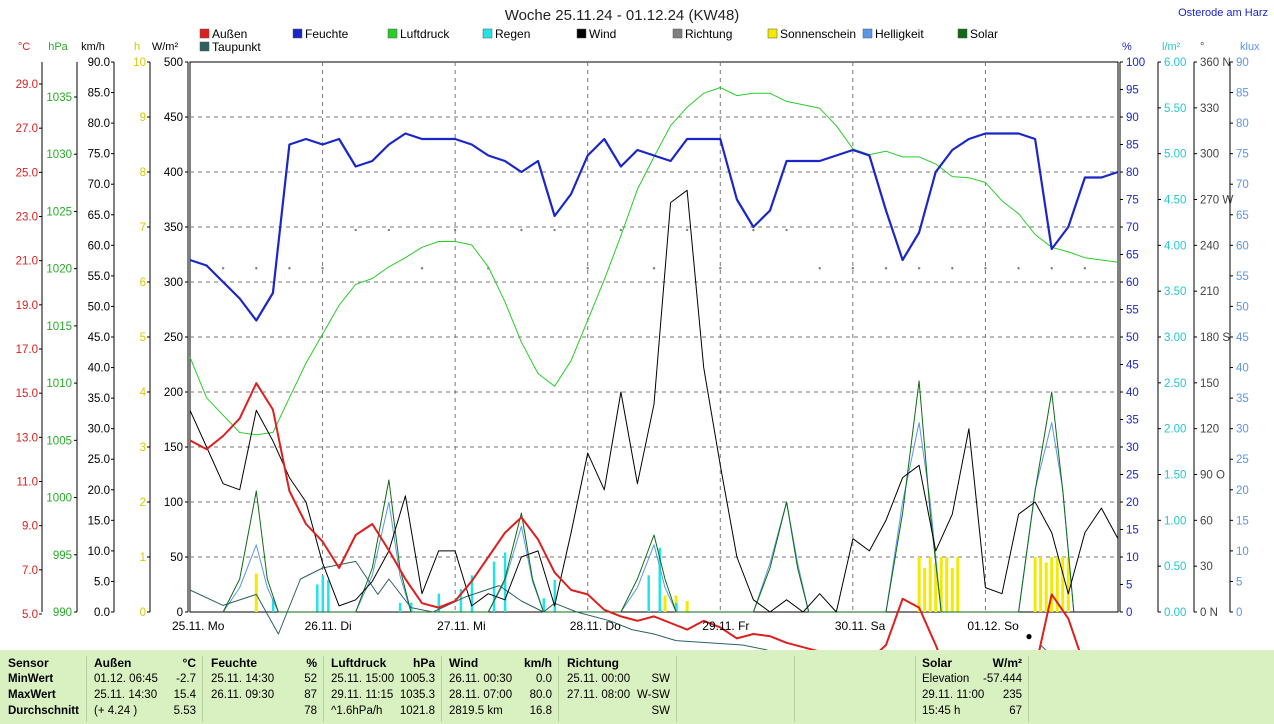 Image resolution: width=1274 pixels, height=724 pixels. What do you see at coordinates (622, 15) in the screenshot?
I see `chart-title: Woche 25.11.24 - 01.12.24 (KW48)` at bounding box center [622, 15].